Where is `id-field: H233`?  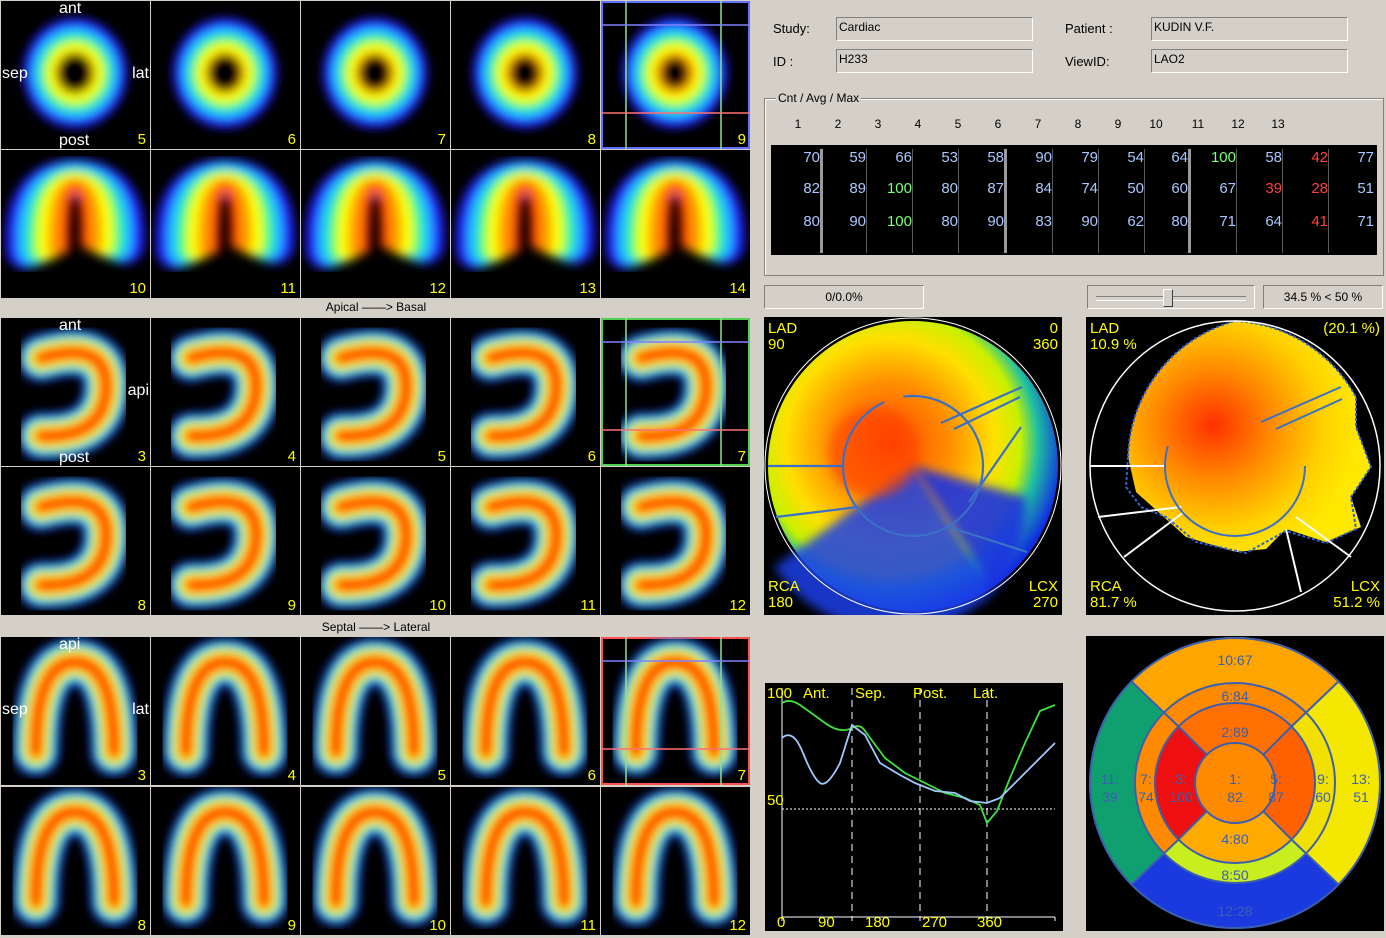
id-field: H233 is located at coordinates (934, 61).